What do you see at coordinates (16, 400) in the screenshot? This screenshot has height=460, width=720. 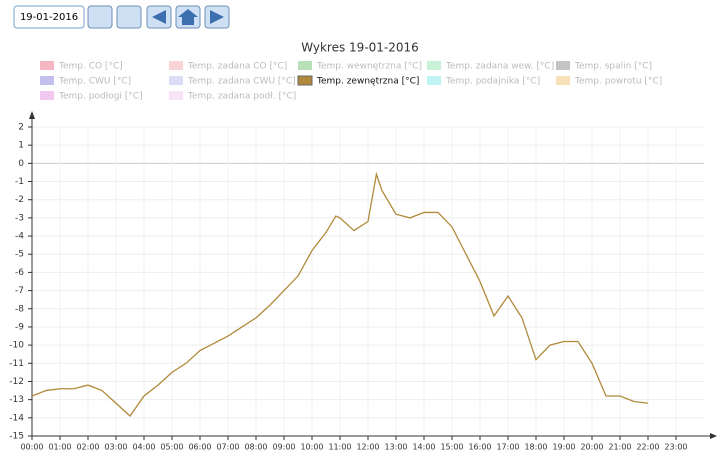 I see `y-tick-label: -13` at bounding box center [16, 400].